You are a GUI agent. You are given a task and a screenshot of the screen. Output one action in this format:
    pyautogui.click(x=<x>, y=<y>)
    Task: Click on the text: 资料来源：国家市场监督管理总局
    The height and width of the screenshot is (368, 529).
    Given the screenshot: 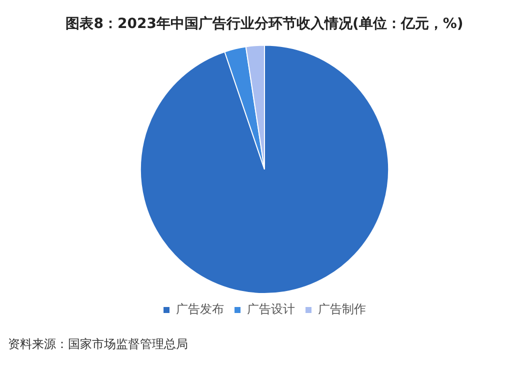 What is the action you would take?
    pyautogui.click(x=98, y=344)
    